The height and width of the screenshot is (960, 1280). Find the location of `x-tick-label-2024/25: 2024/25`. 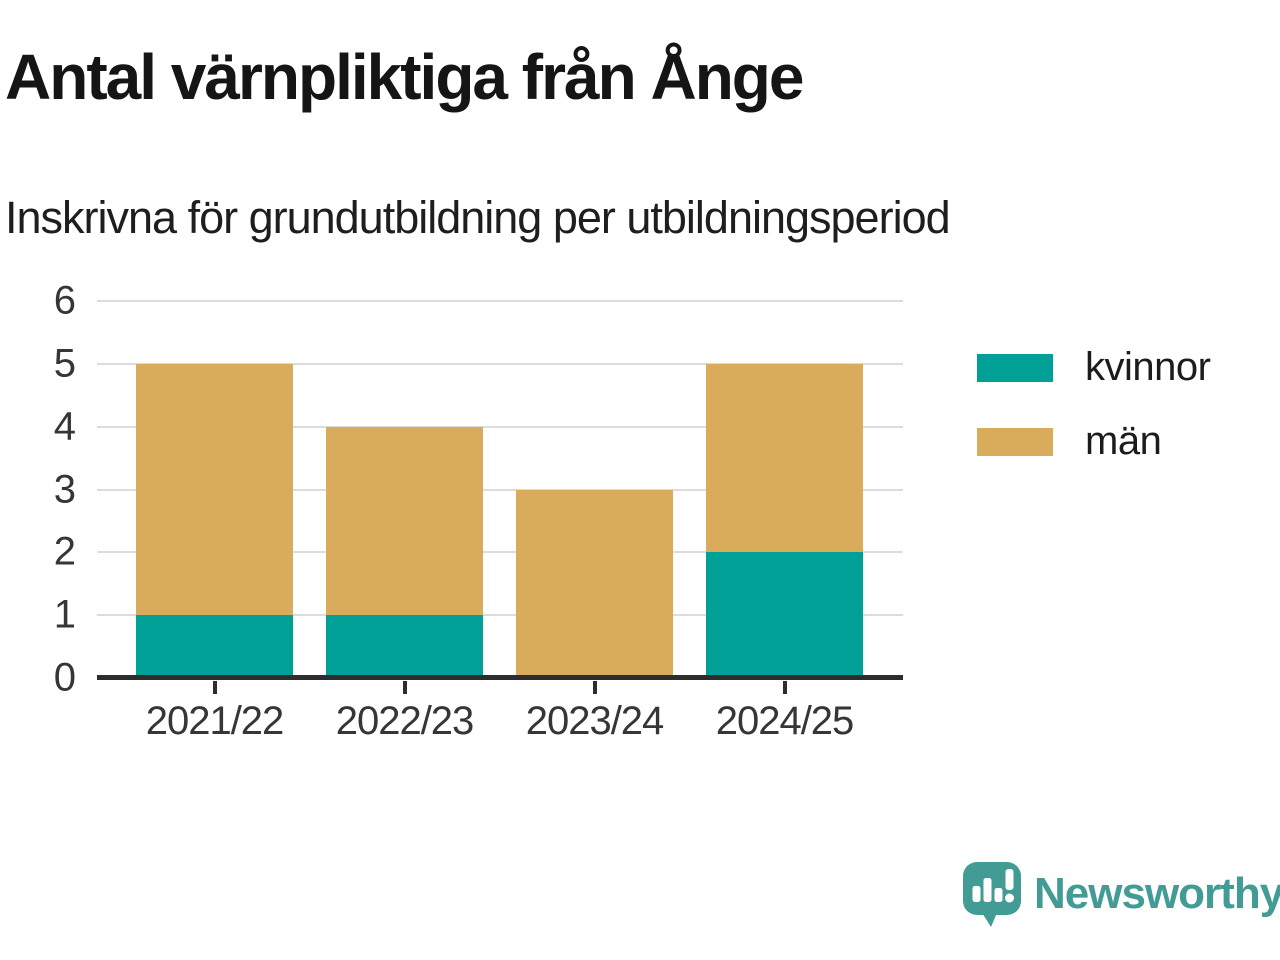

x-tick-label-2024/25: 2024/25 is located at coordinates (785, 721).